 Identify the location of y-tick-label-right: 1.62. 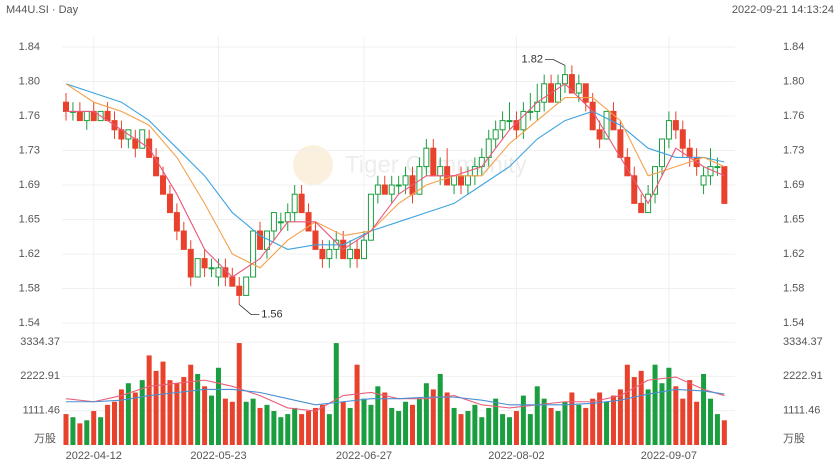
(793, 254).